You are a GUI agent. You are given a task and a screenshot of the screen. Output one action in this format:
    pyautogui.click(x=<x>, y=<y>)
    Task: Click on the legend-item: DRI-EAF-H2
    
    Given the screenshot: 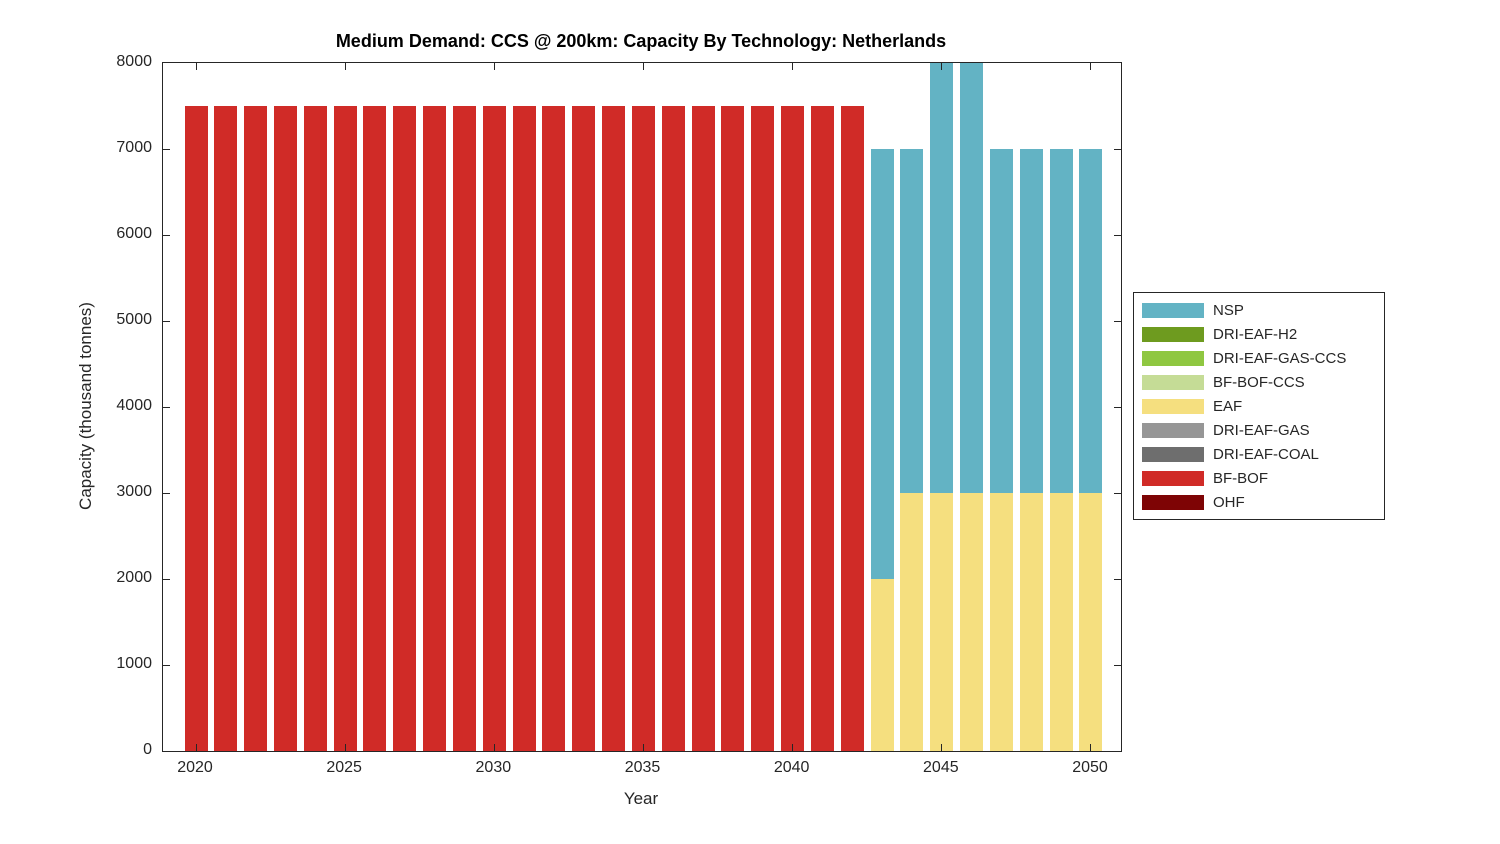 What is the action you would take?
    pyautogui.click(x=1263, y=334)
    